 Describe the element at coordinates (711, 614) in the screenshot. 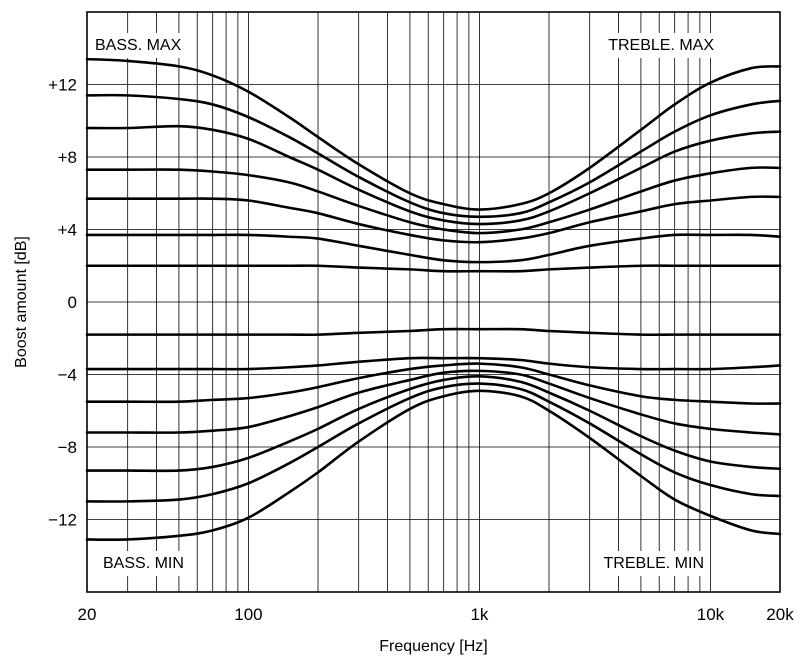

I see `x-tick-label: 10k` at that location.